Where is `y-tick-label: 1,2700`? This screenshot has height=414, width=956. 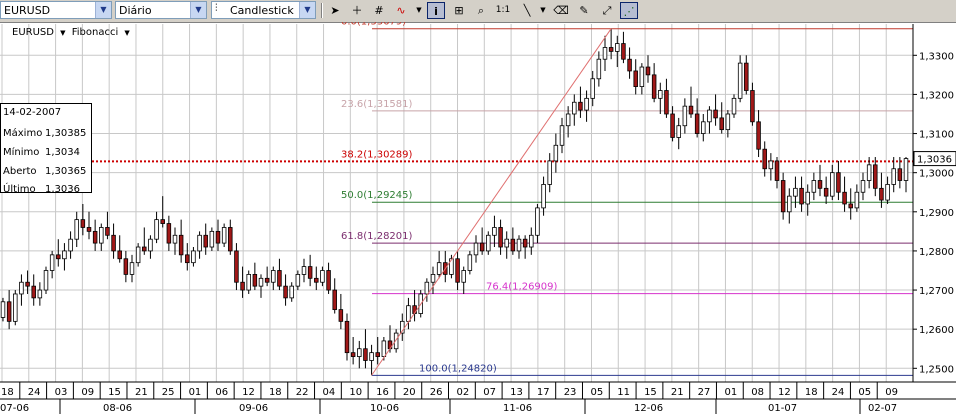
y-tick-label: 1,2700 is located at coordinates (936, 291).